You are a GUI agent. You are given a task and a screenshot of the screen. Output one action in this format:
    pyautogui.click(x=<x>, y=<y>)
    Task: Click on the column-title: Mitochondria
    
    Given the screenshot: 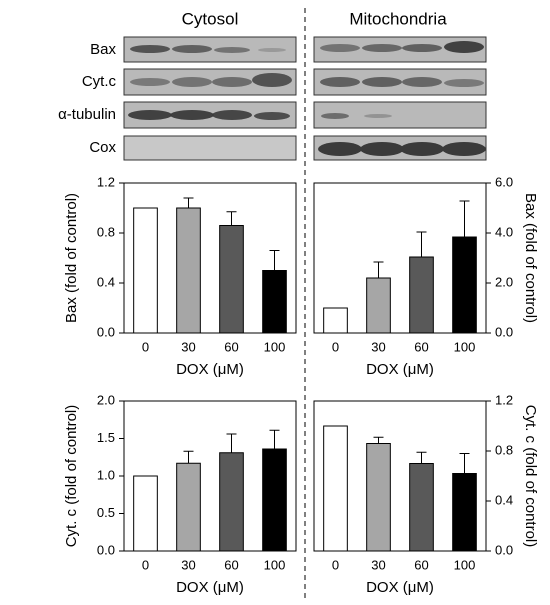 What is the action you would take?
    pyautogui.click(x=398, y=18)
    